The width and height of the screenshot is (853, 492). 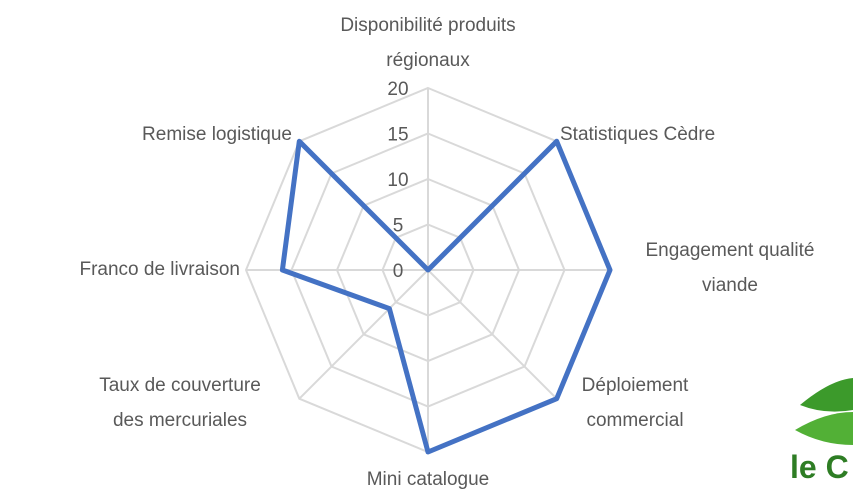 What do you see at coordinates (638, 134) in the screenshot?
I see `axis-label: Statistiques Cèdre` at bounding box center [638, 134].